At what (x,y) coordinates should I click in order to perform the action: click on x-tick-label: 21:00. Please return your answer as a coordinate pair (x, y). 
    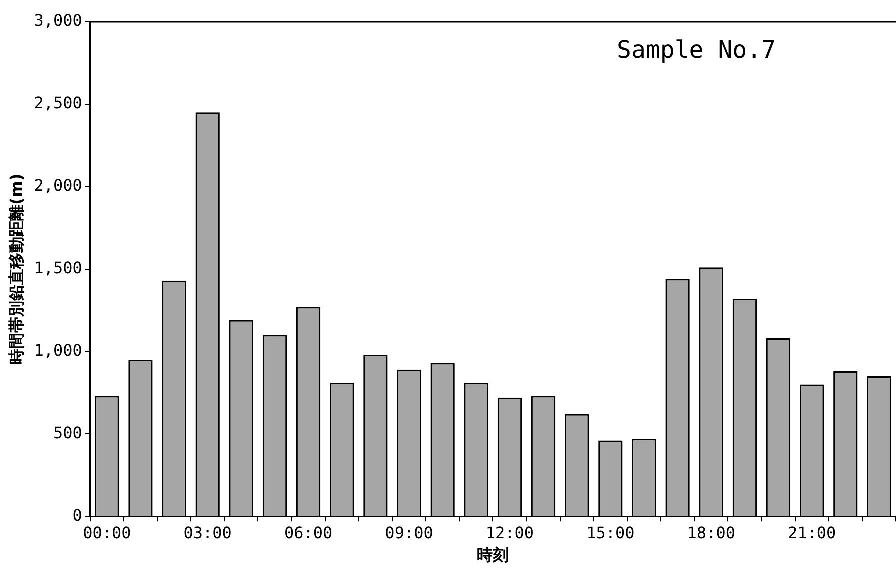
    Looking at the image, I should click on (812, 532).